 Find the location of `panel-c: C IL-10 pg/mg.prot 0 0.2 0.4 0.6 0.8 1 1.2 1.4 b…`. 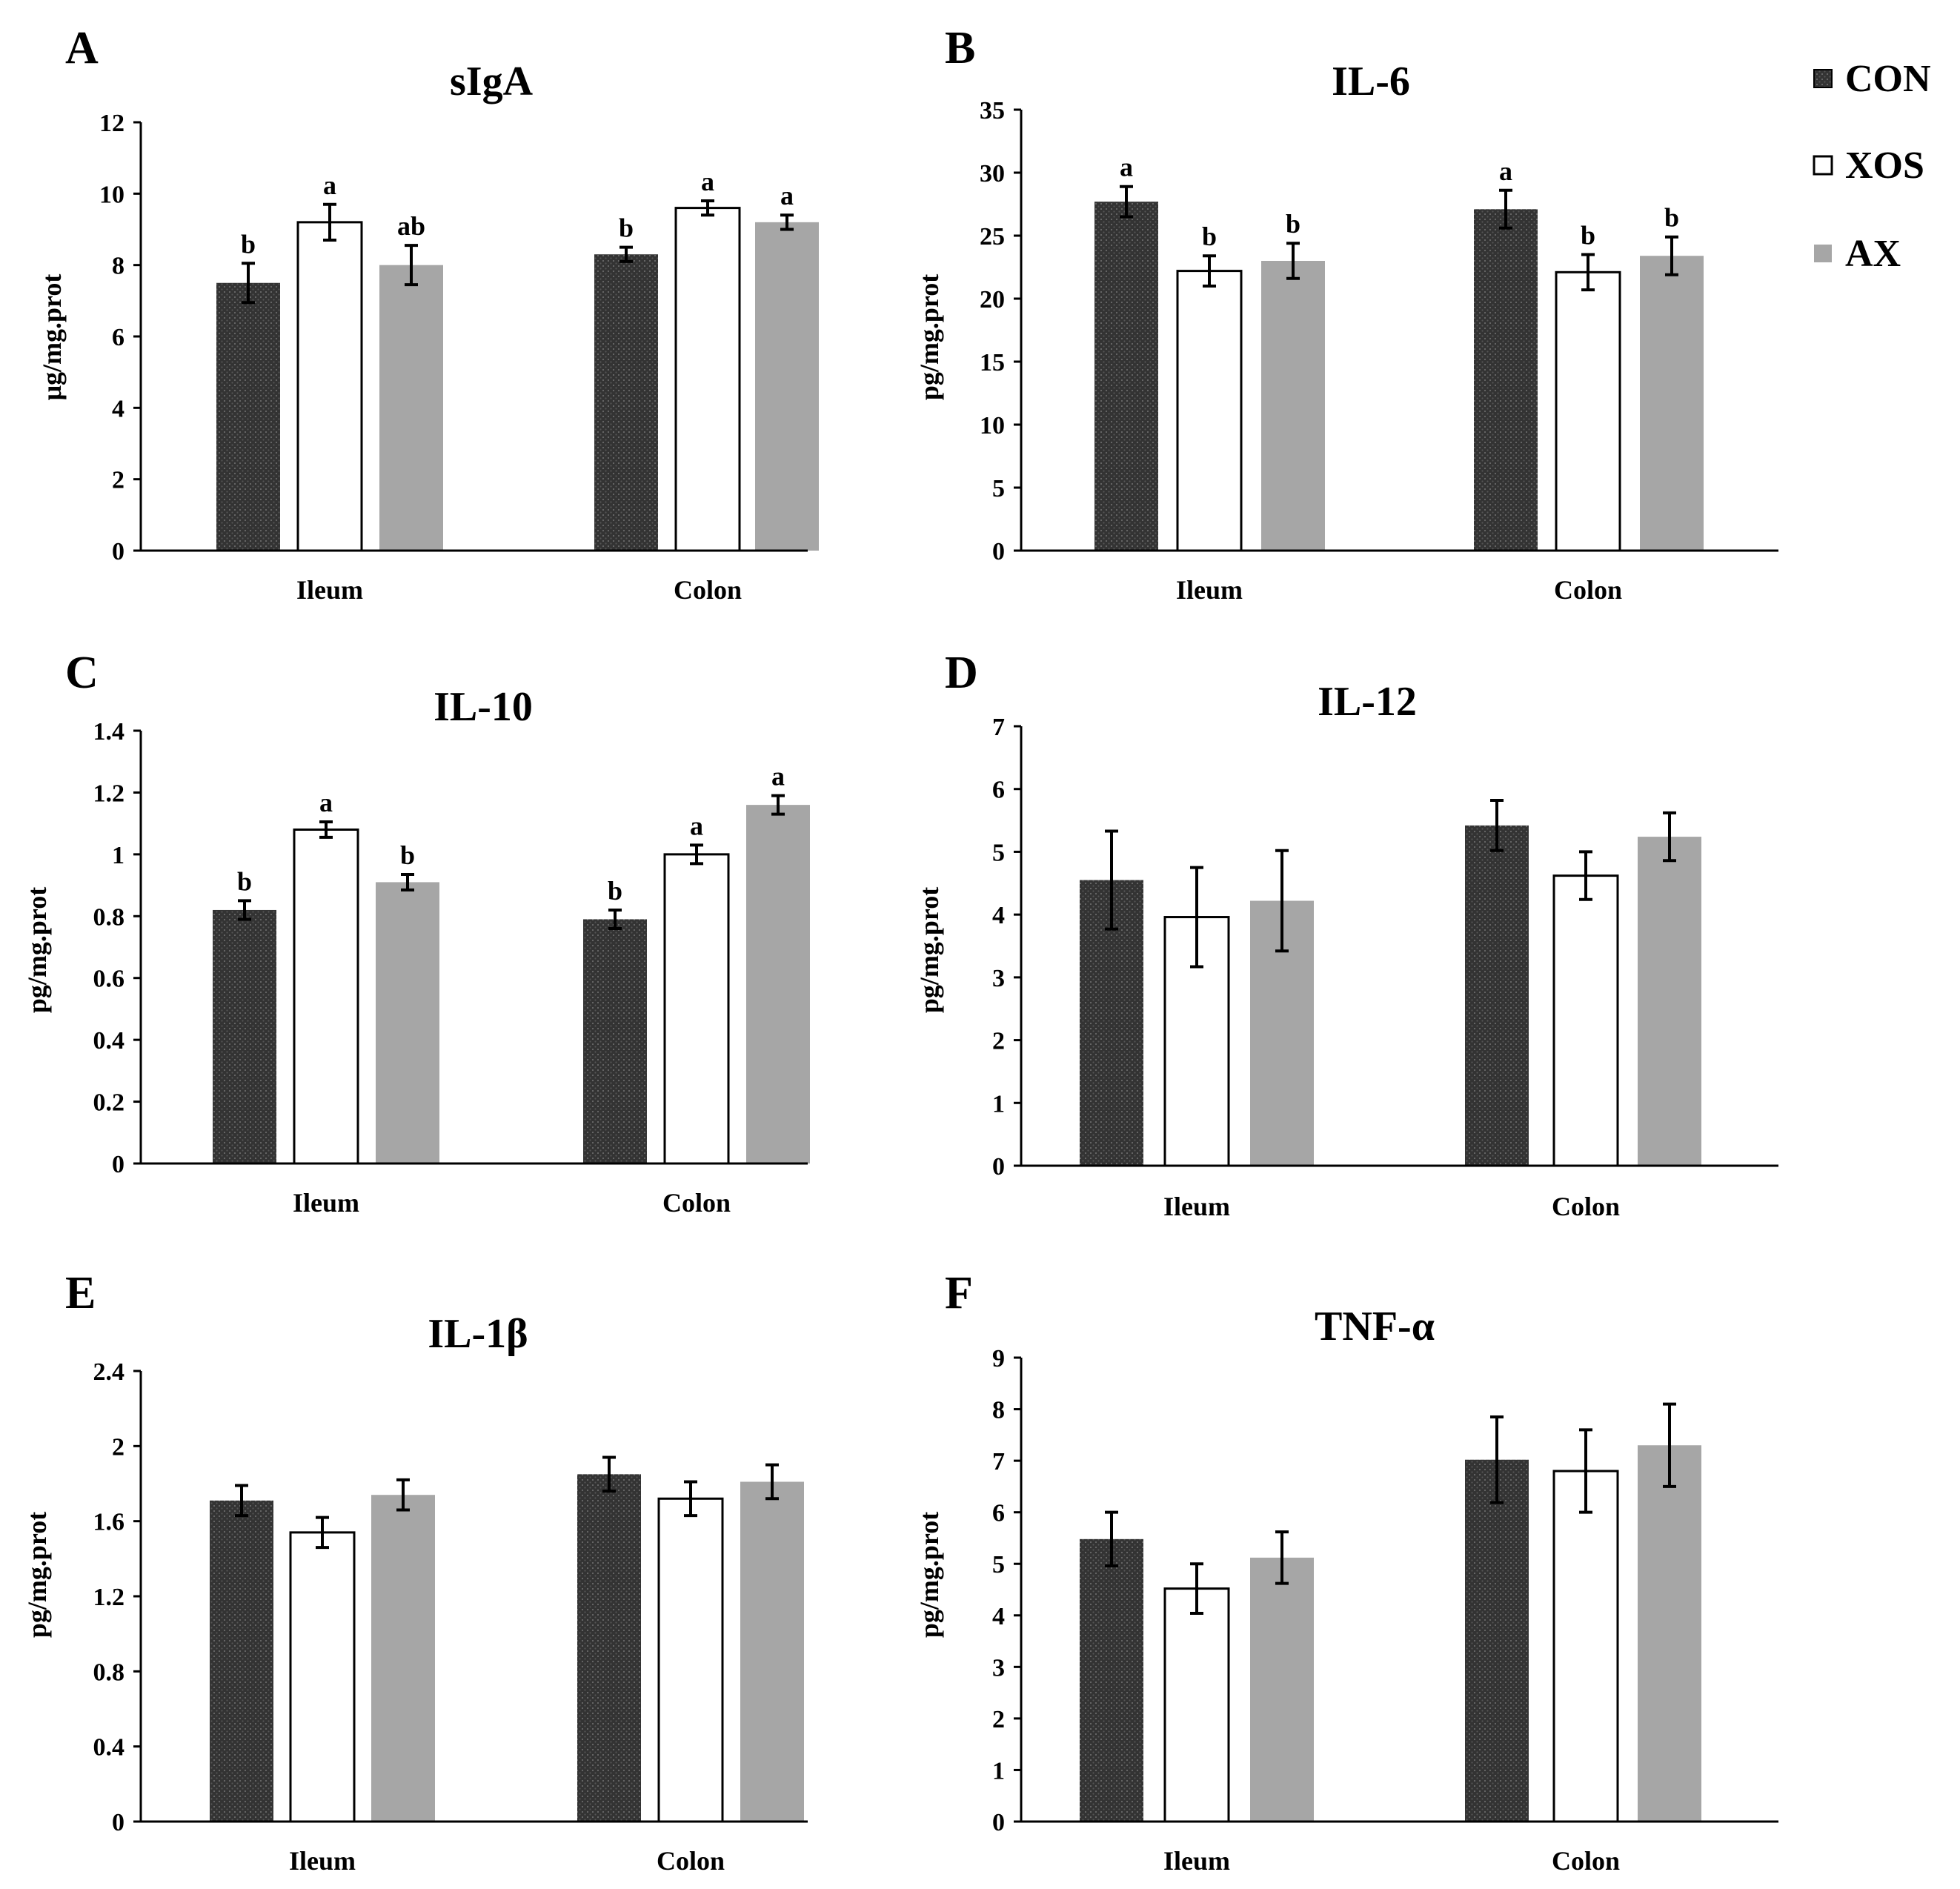

panel-c: C IL-10 pg/mg.prot 0 0.2 0.4 0.6 0.8 1 1.2 1.4 b… is located at coordinates (416, 933).